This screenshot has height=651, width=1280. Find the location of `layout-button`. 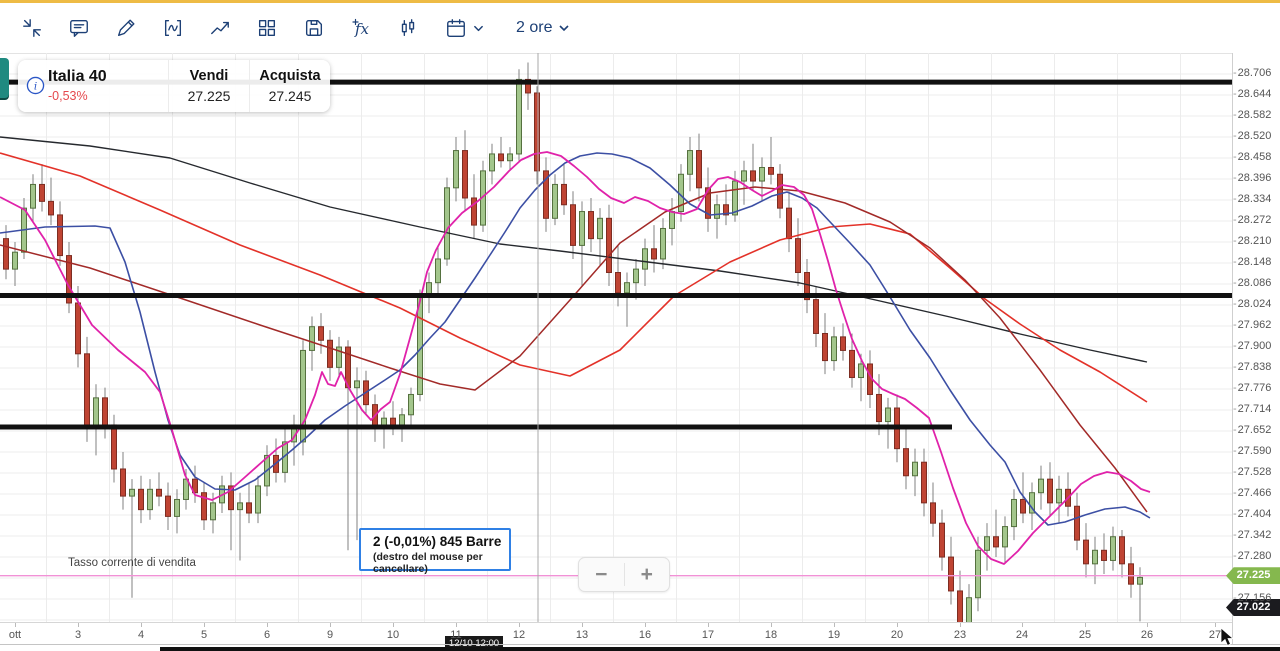

layout-button is located at coordinates (267, 28).